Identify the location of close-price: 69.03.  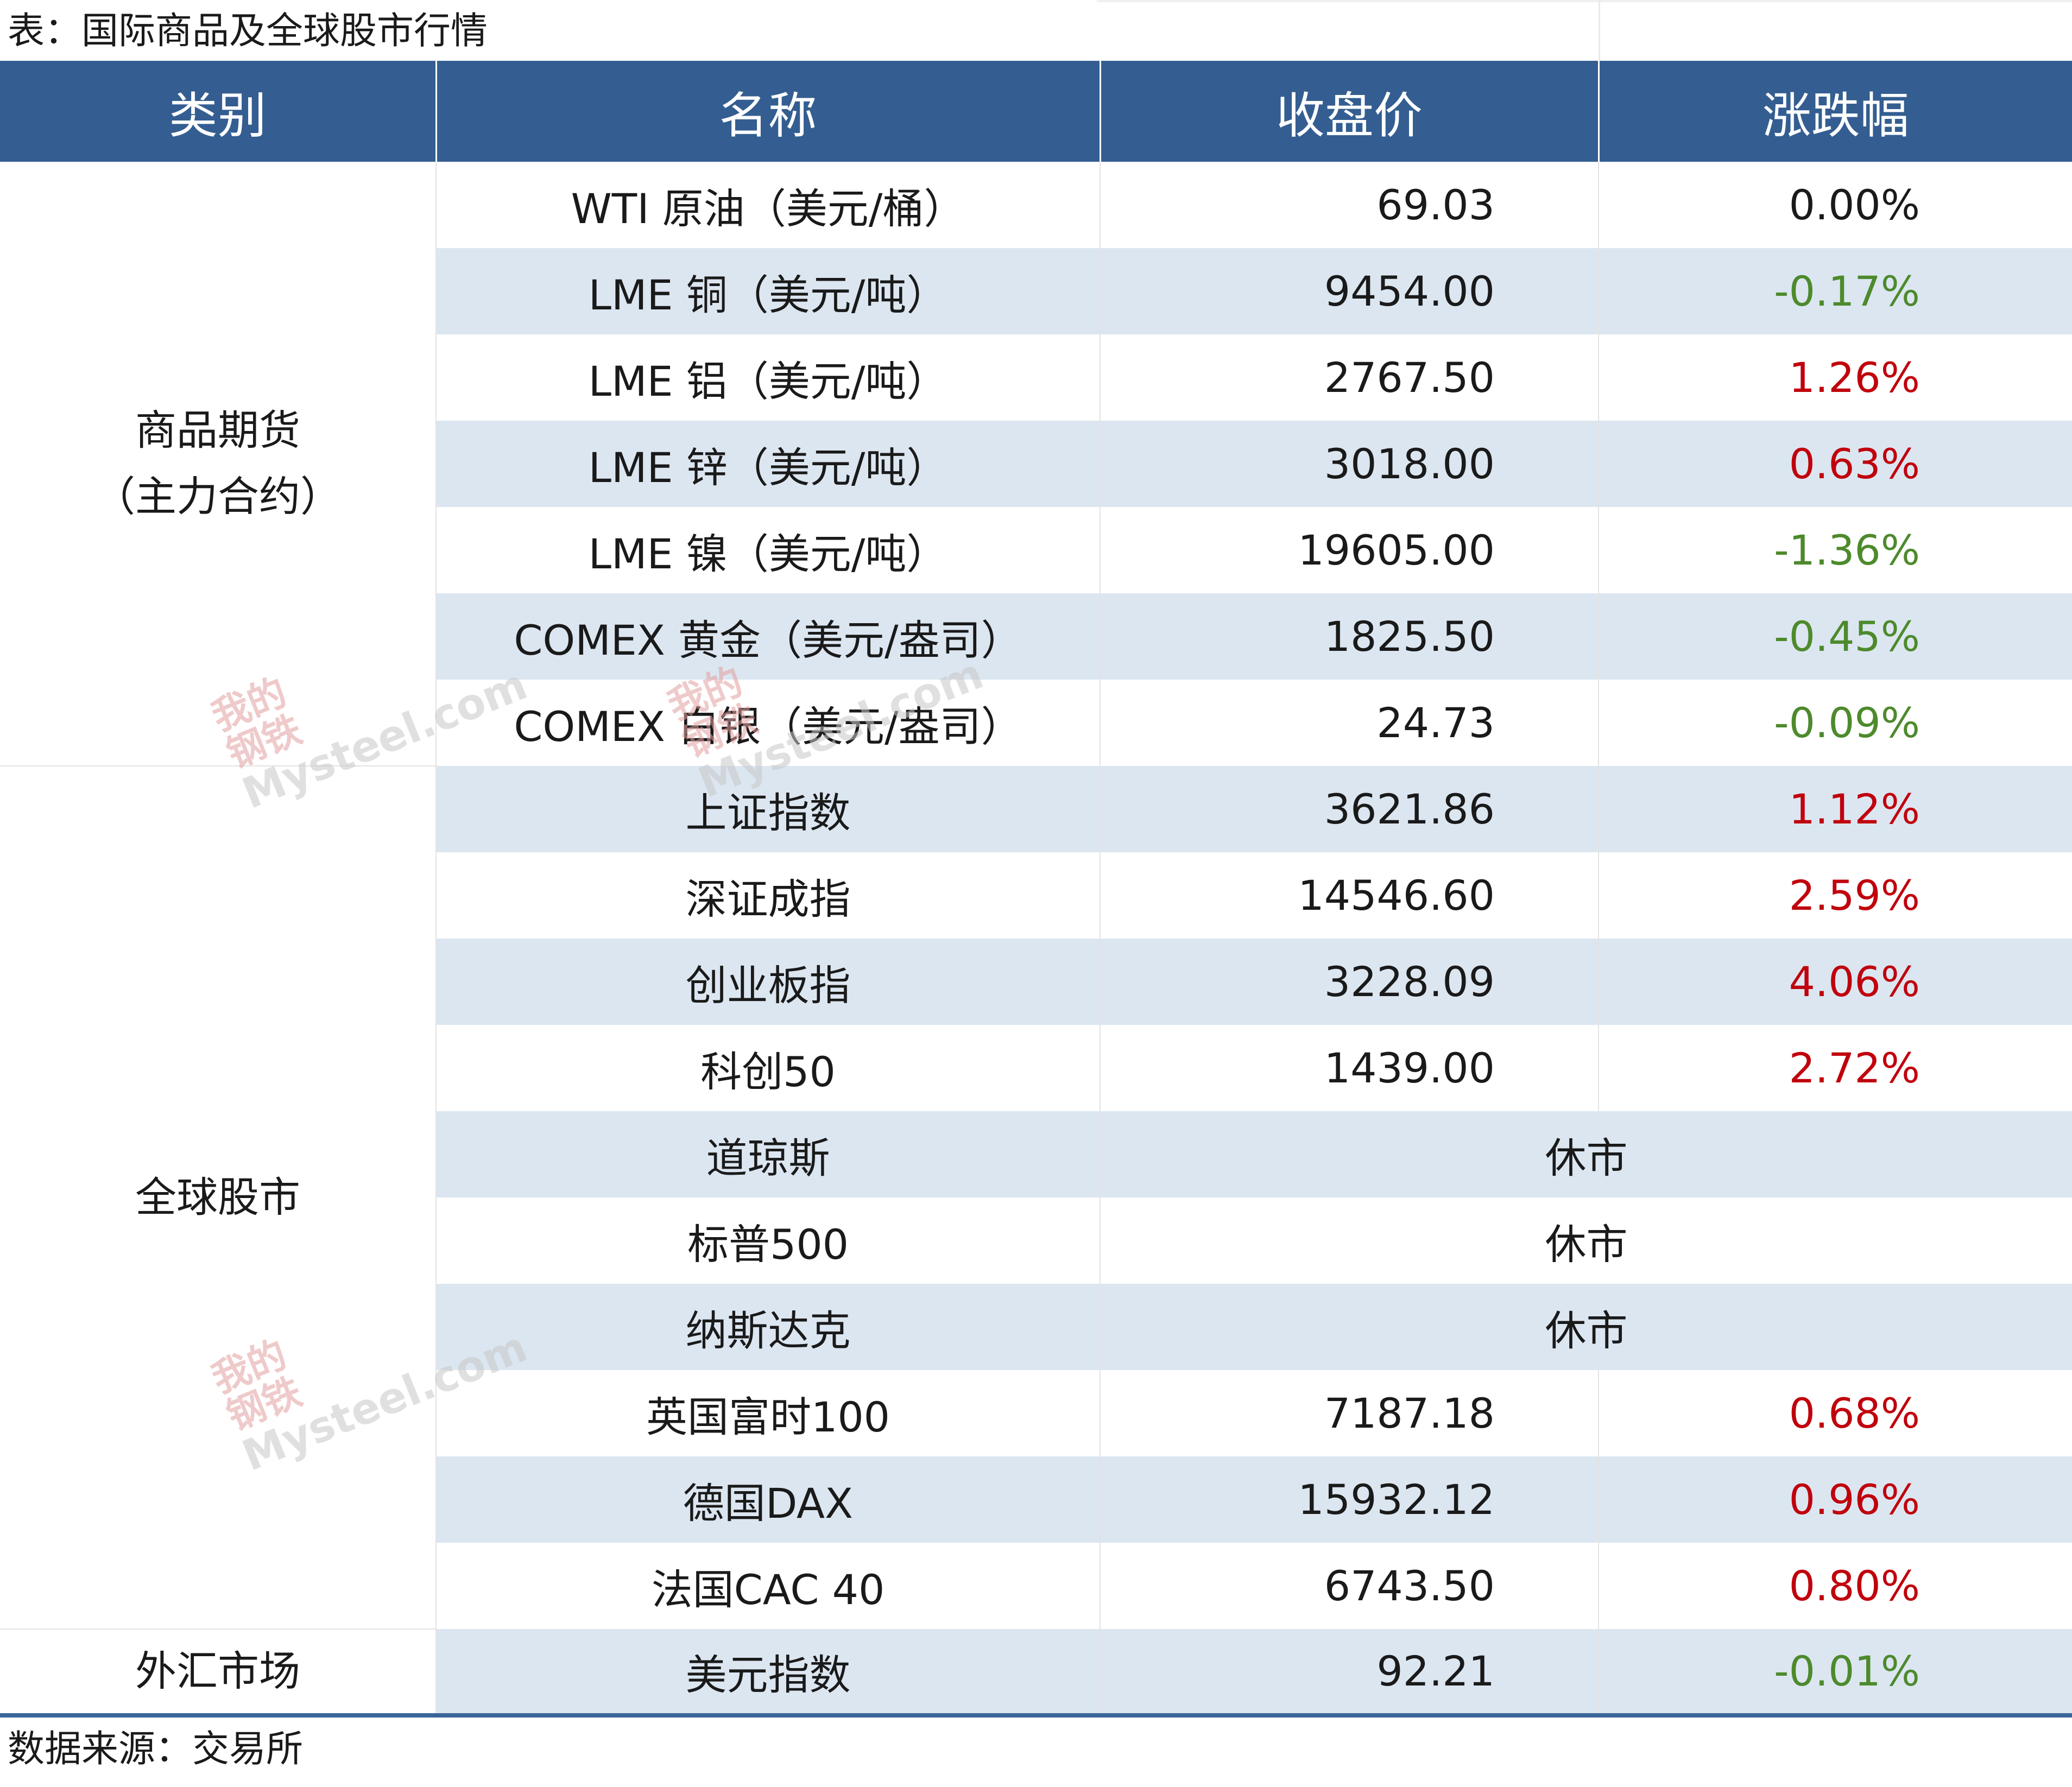
(1349, 205).